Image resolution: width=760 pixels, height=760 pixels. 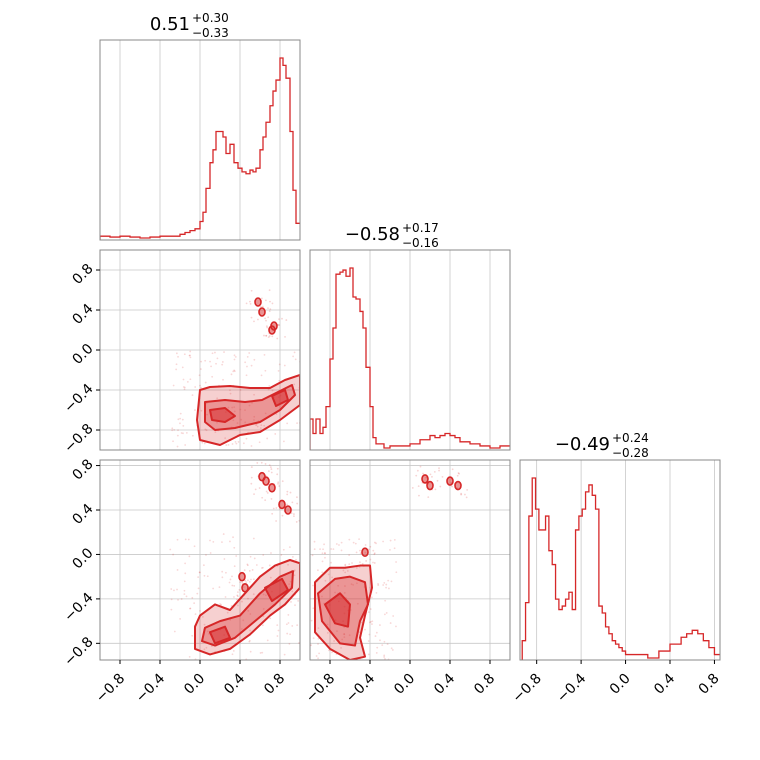 I want to click on contour-core, so click(x=337, y=610).